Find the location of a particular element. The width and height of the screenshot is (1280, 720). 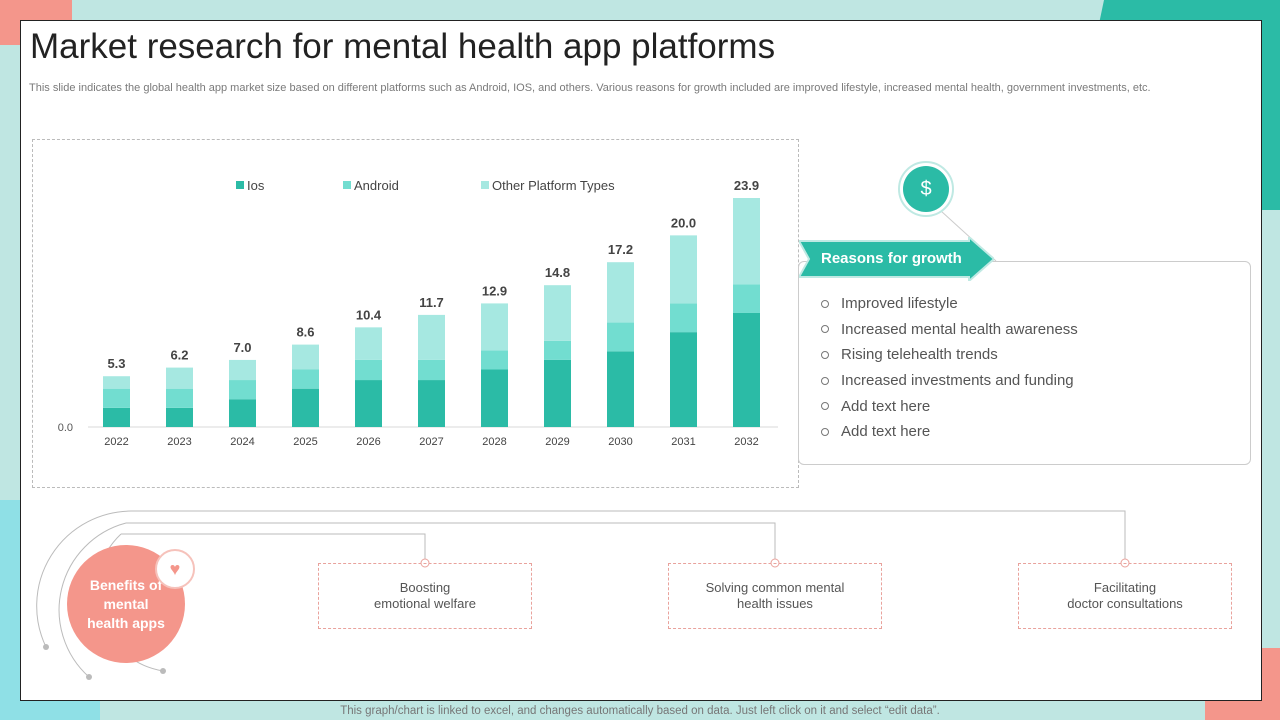

x-tick-label: 2028 is located at coordinates (494, 442).